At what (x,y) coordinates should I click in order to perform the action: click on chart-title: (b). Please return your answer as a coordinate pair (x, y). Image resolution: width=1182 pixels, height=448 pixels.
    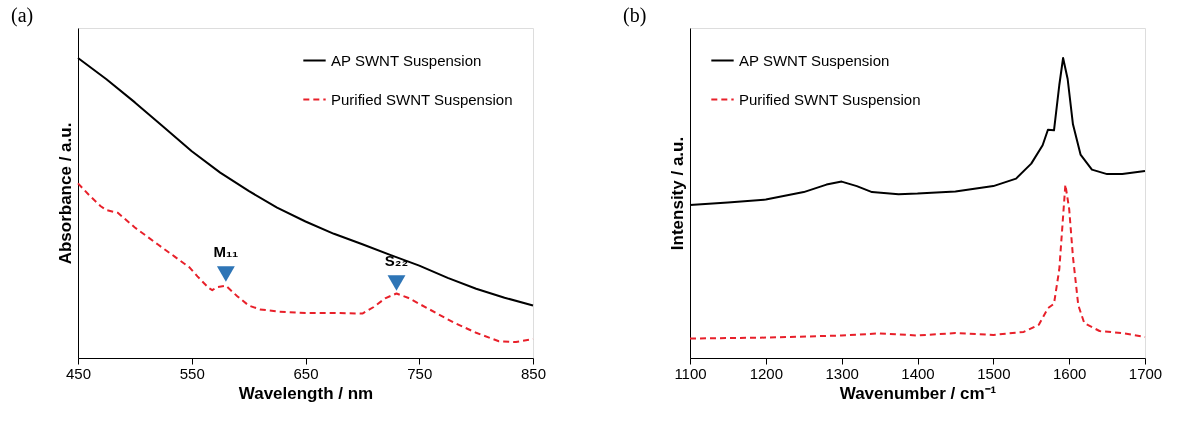
    Looking at the image, I should click on (635, 15).